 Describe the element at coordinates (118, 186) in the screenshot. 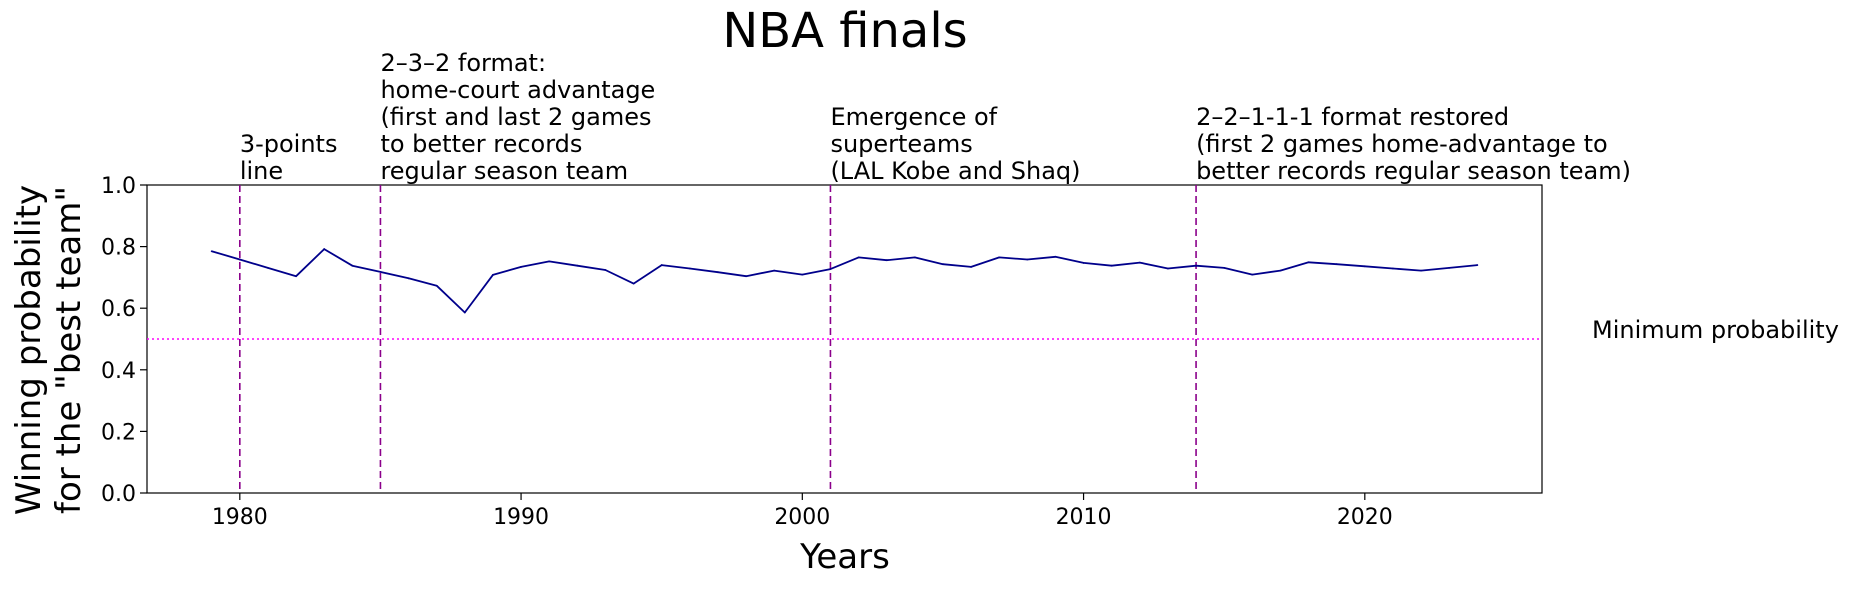

I see `y-tick-label: 1.0` at that location.